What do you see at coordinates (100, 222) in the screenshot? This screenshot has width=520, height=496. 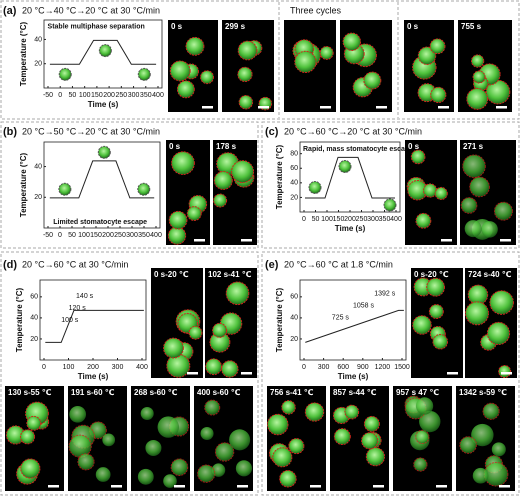 I see `annotation: Limited stomatocyte escape` at bounding box center [100, 222].